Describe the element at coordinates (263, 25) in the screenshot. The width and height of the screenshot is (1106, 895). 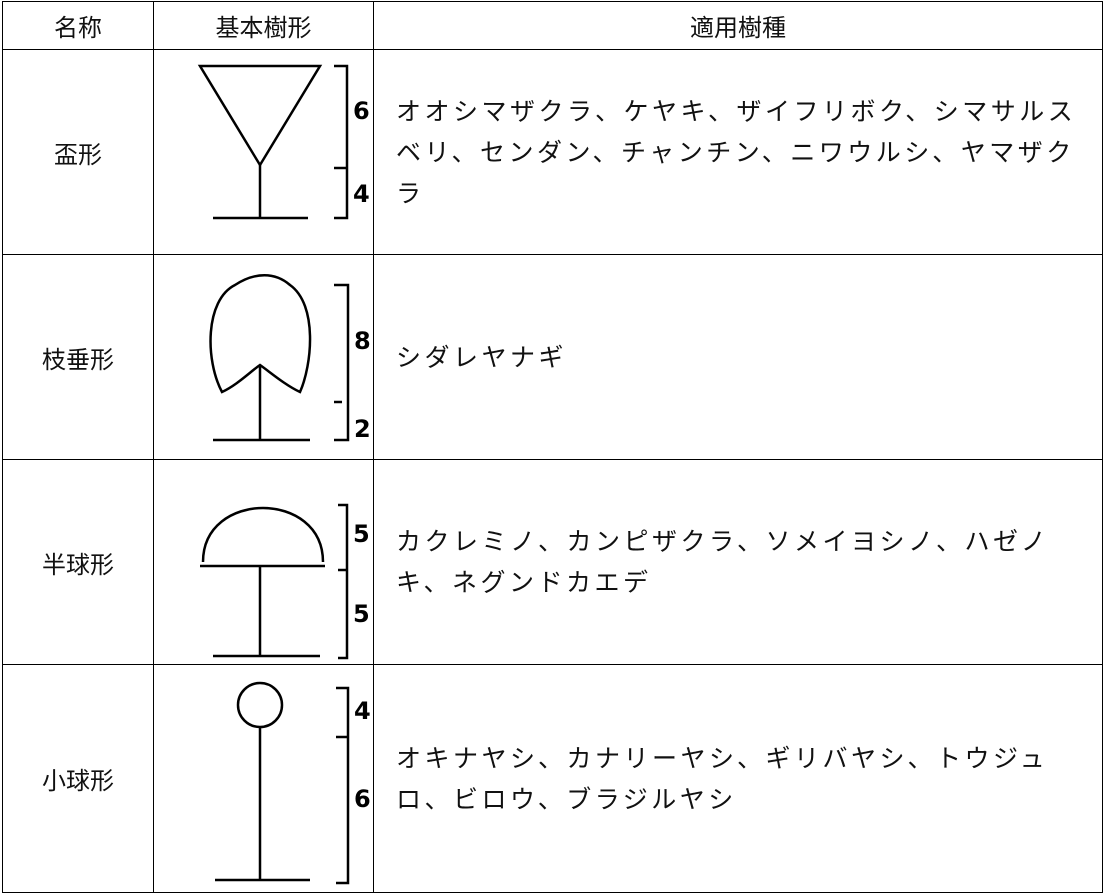
I see `header-cell: 基本樹形` at that location.